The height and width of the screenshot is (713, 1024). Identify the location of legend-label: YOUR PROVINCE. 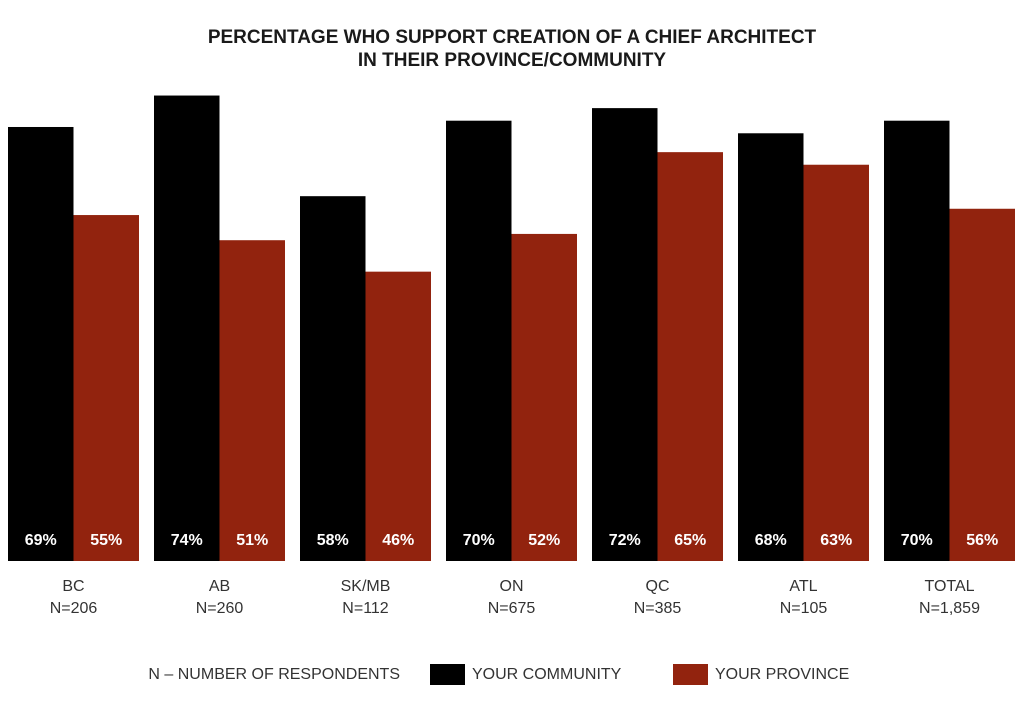
(782, 674).